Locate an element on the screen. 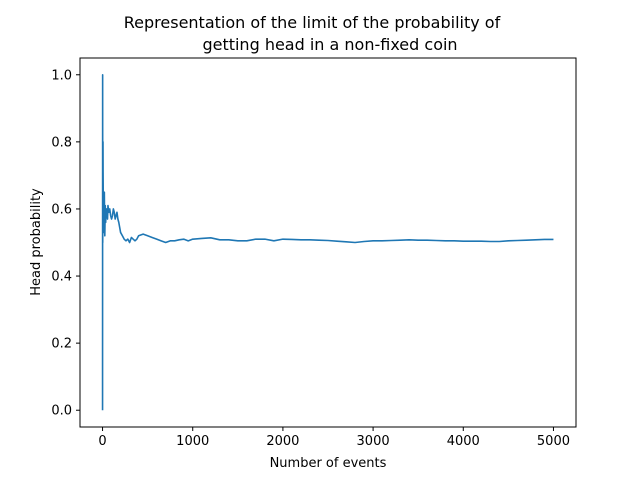 The image size is (640, 480). y-tick-label: 0.4 is located at coordinates (61, 277).